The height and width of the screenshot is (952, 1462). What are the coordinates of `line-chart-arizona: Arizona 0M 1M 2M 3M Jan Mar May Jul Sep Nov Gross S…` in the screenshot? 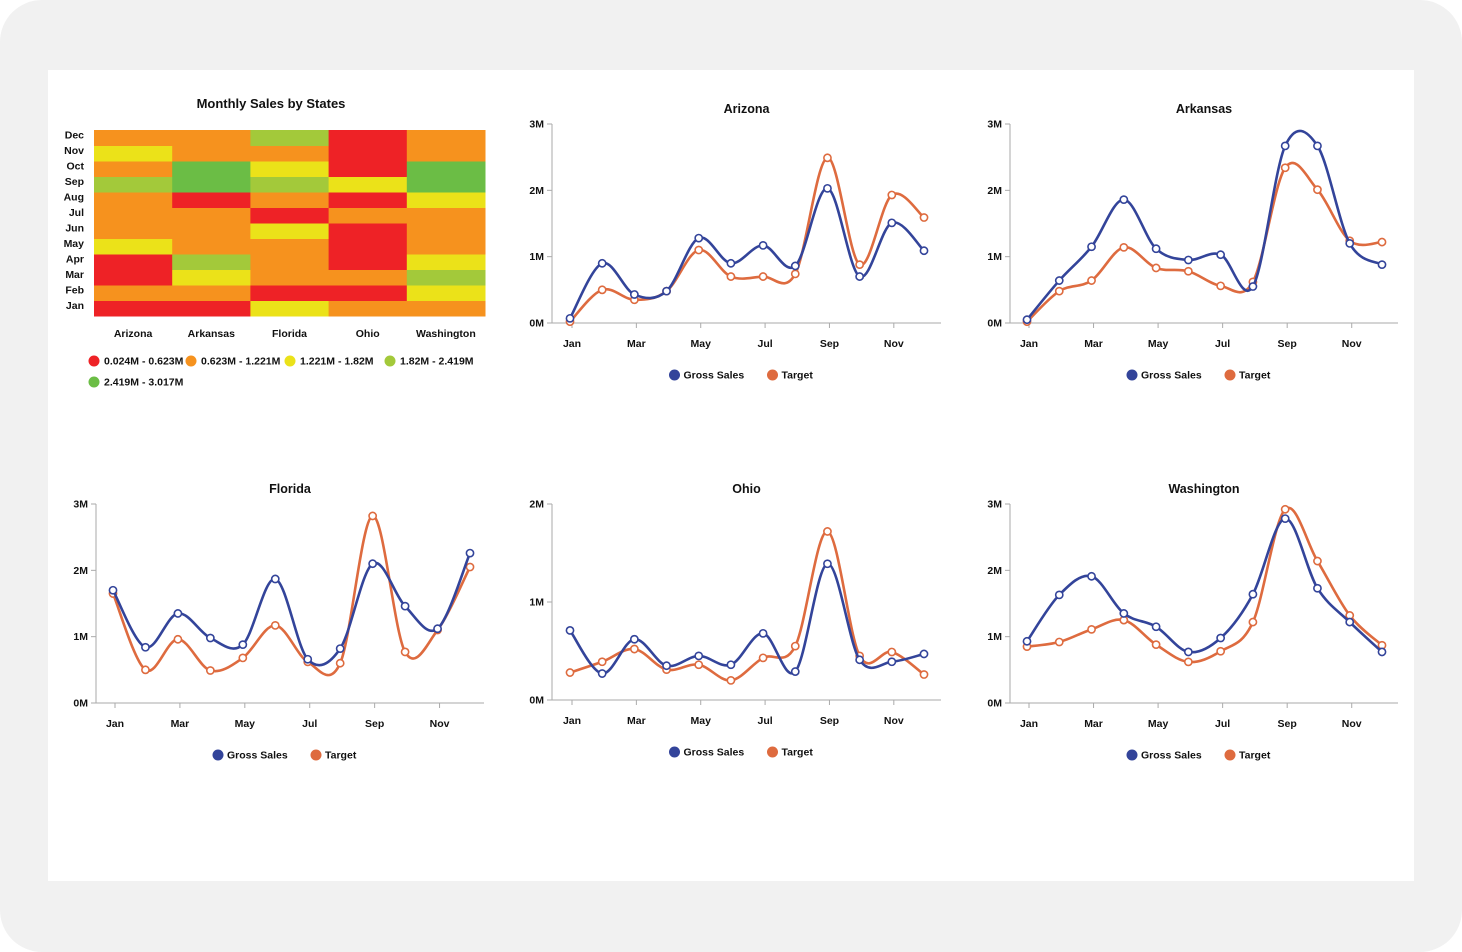 It's located at (735, 242).